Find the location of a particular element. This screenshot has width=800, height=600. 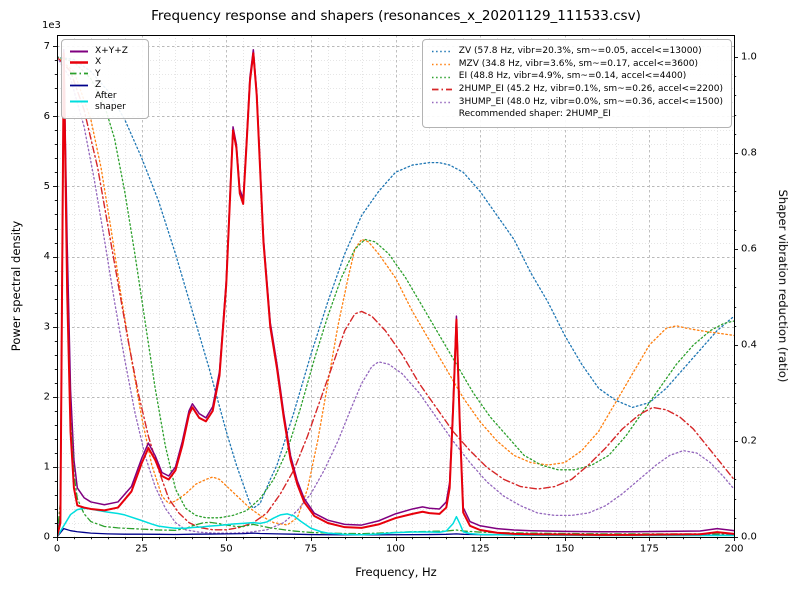

legend-entry-recommended-shaper: Recommended shaper: 2HUMP_EI is located at coordinates (577, 115).